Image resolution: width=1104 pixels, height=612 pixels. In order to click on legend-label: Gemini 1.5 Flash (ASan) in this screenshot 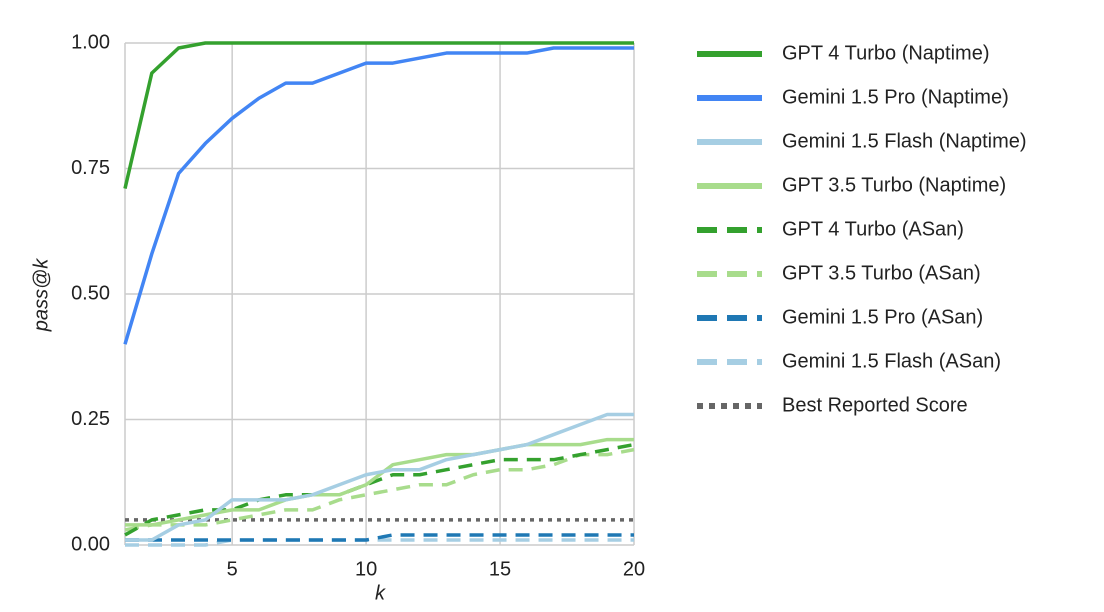, I will do `click(891, 361)`.